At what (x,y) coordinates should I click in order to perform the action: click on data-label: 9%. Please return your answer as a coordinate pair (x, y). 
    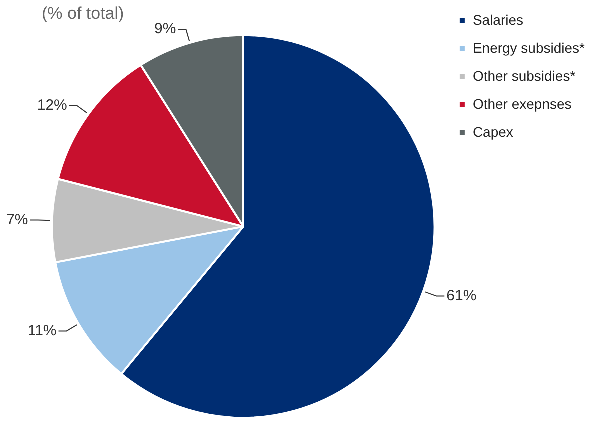
    Looking at the image, I should click on (165, 29).